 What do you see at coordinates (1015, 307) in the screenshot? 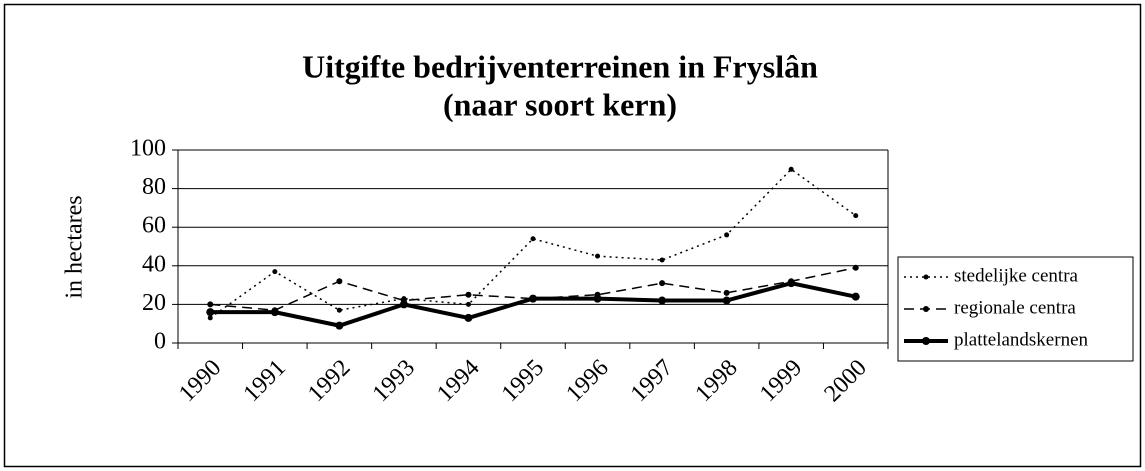
I see `legend-label: regionale centra` at bounding box center [1015, 307].